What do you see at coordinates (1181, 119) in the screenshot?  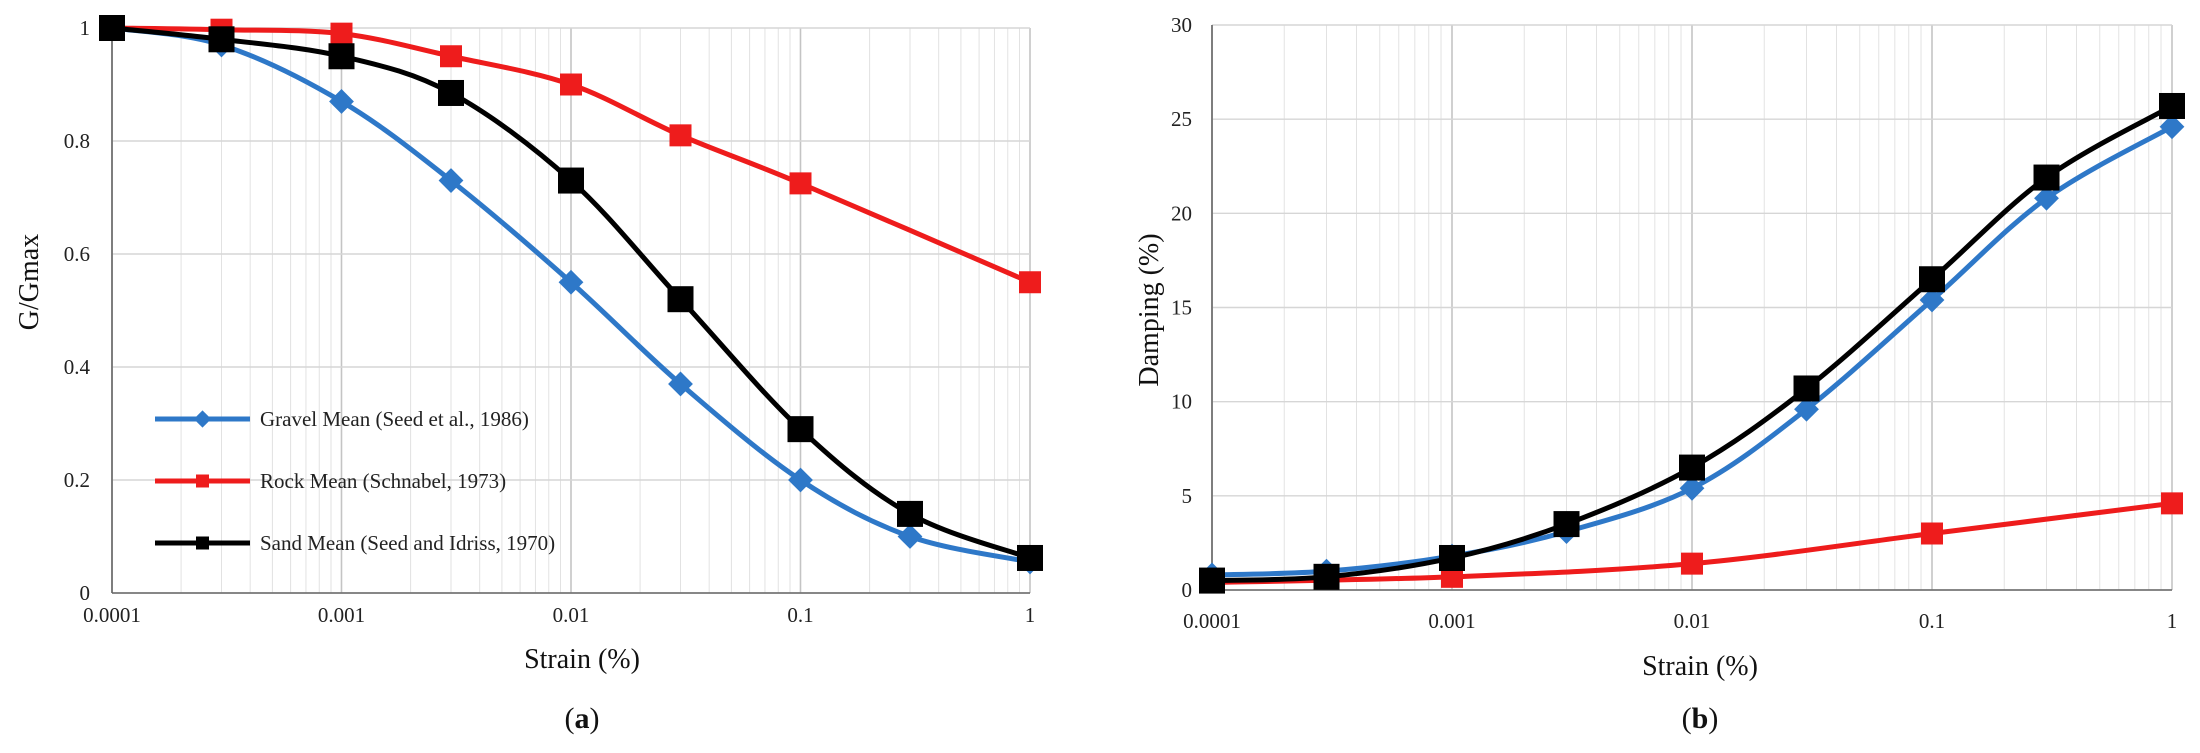 I see `y-tick-label: 25` at bounding box center [1181, 119].